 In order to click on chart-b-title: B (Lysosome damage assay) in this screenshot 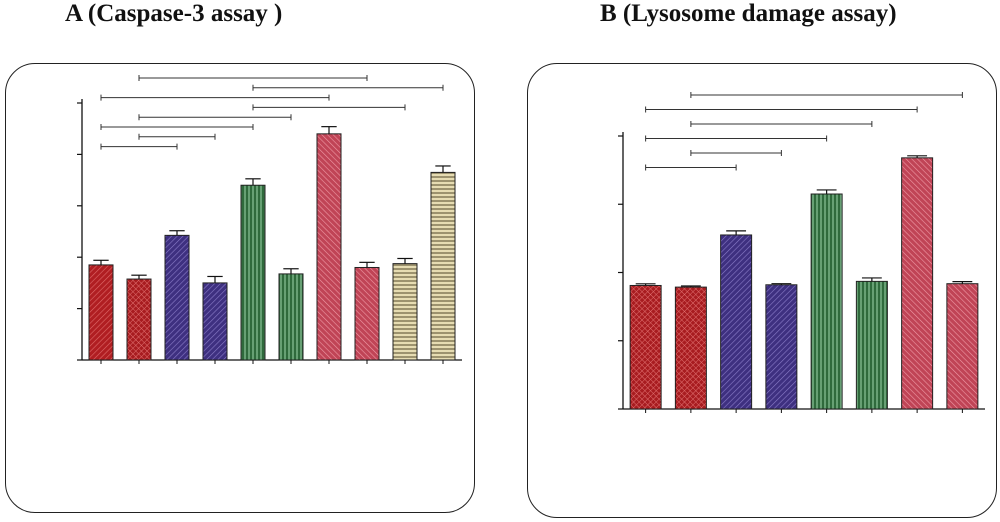, I will do `click(748, 13)`.